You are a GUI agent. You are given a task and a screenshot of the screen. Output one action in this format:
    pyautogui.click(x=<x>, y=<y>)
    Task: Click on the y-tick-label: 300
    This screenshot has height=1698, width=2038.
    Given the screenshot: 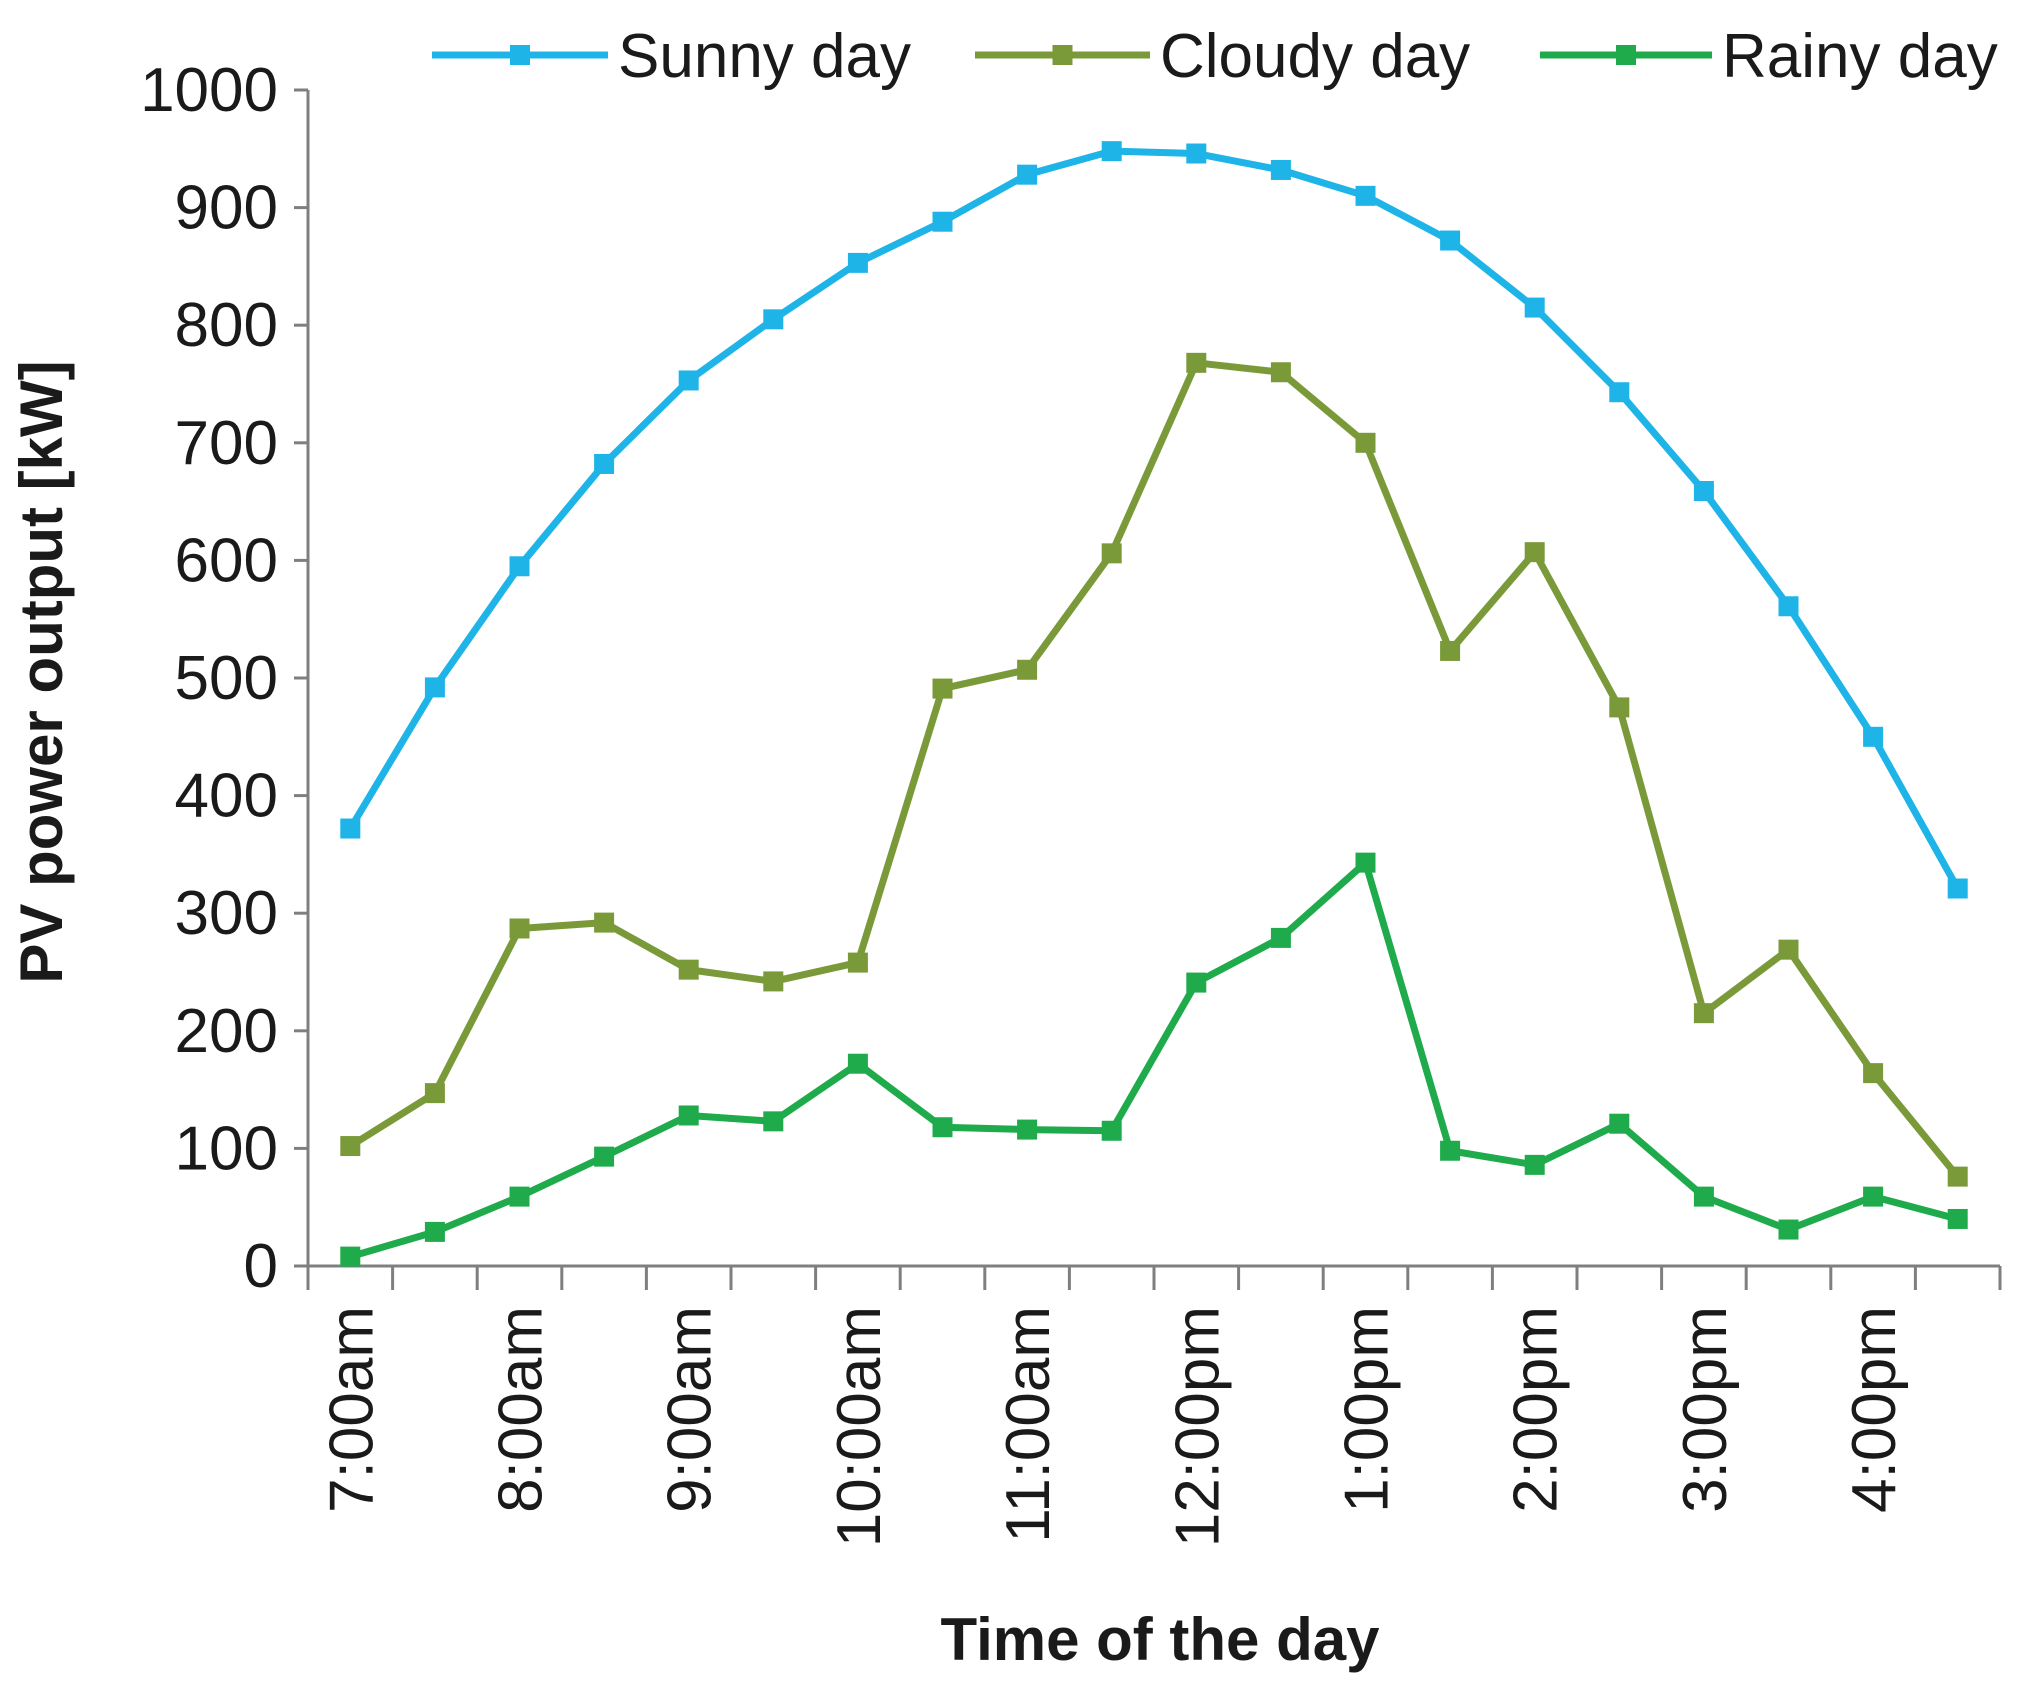 What is the action you would take?
    pyautogui.click(x=226, y=913)
    